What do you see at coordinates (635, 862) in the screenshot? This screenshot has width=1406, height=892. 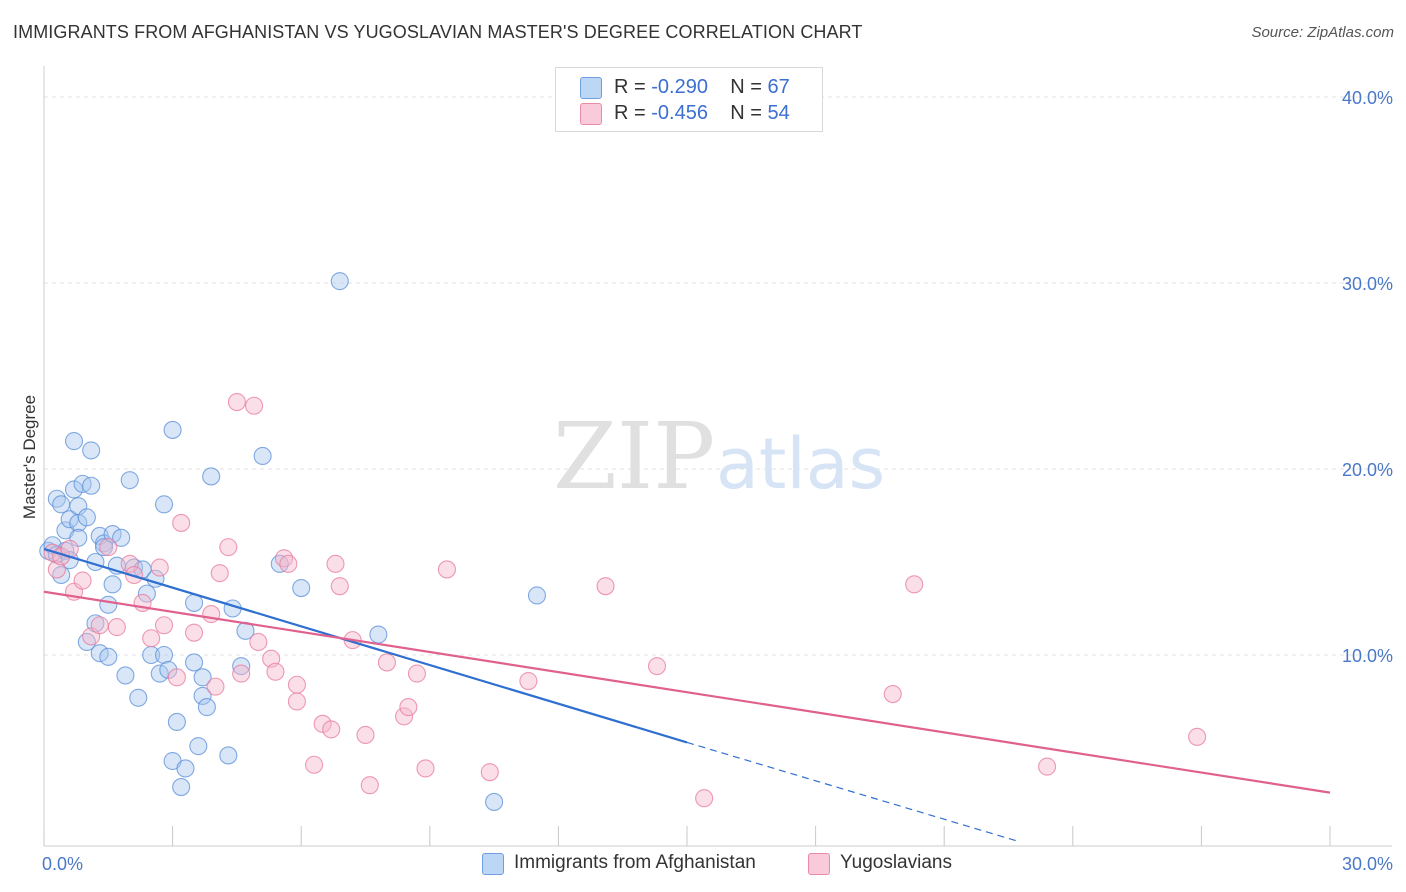 I see `bottom-legend-label-afghanistan: Immigrants from Afghanistan` at bounding box center [635, 862].